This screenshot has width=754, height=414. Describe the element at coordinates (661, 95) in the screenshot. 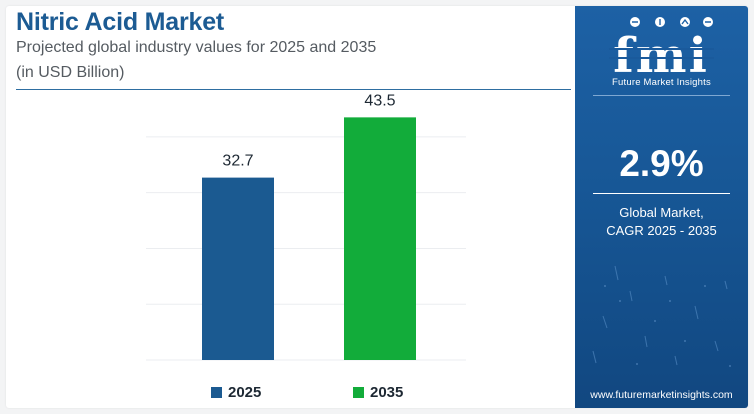

I see `logo-divider` at that location.